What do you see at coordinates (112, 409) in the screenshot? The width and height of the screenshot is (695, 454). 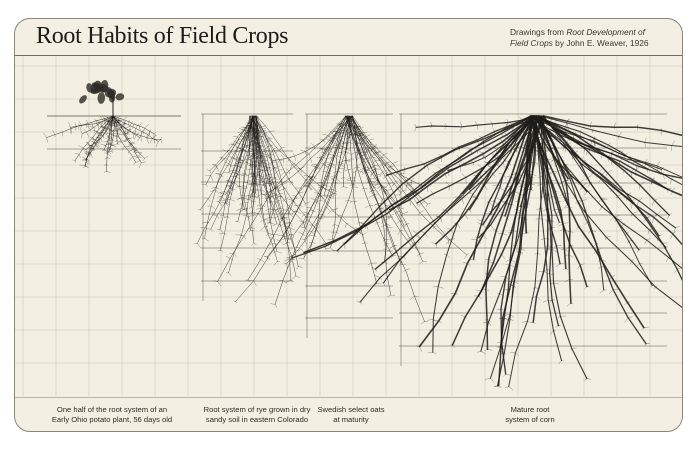 I see `caption-potato-line1: One half of the root system of an` at bounding box center [112, 409].